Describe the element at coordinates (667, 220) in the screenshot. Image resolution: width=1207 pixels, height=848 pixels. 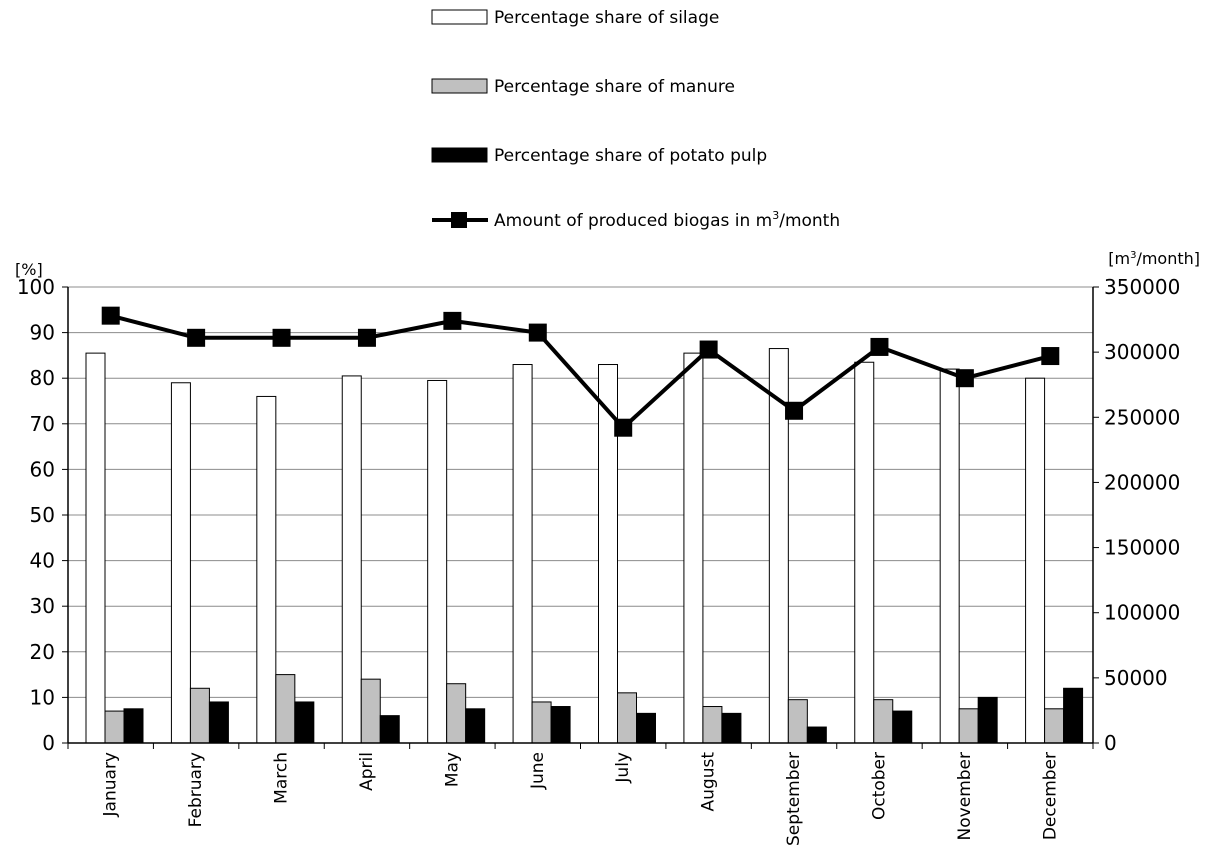
I see `legend-label: Amount of produced biogas in m3/month` at that location.